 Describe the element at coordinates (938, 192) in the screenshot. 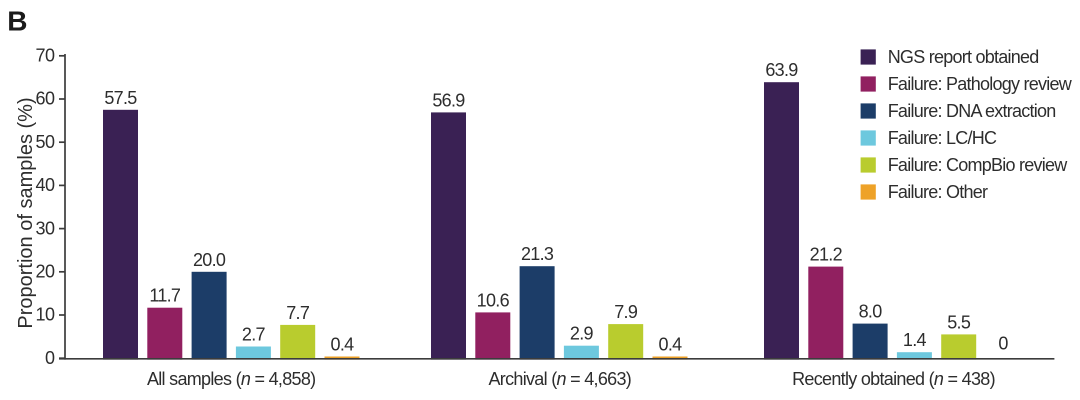

I see `svg-text: Failure: Other` at that location.